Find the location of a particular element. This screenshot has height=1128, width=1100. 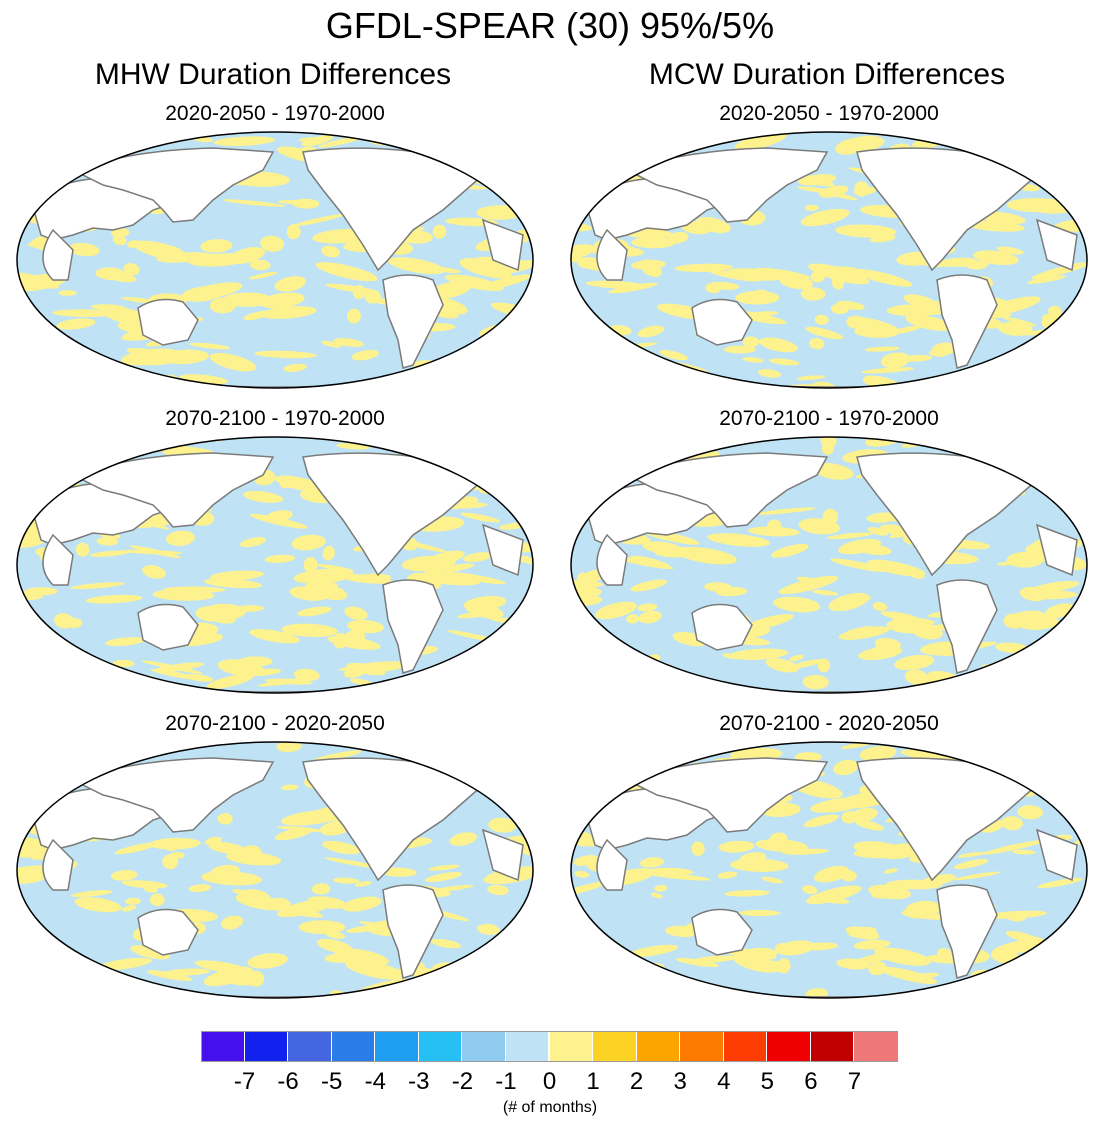

colorbar-tick-label: 2 is located at coordinates (636, 1081).